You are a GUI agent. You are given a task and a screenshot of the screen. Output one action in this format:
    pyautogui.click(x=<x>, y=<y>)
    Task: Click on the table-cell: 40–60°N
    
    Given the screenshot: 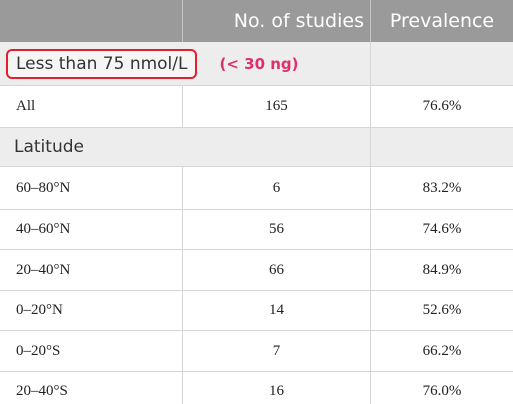 What is the action you would take?
    pyautogui.click(x=43, y=229)
    